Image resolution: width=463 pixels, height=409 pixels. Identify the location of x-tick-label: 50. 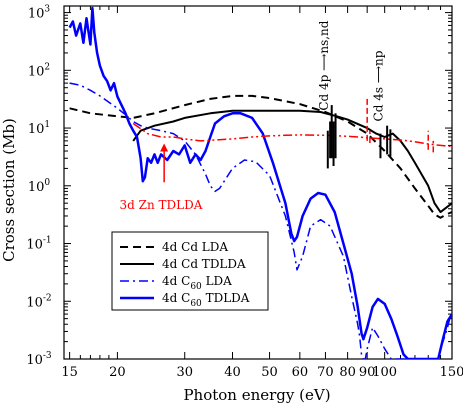
(269, 372).